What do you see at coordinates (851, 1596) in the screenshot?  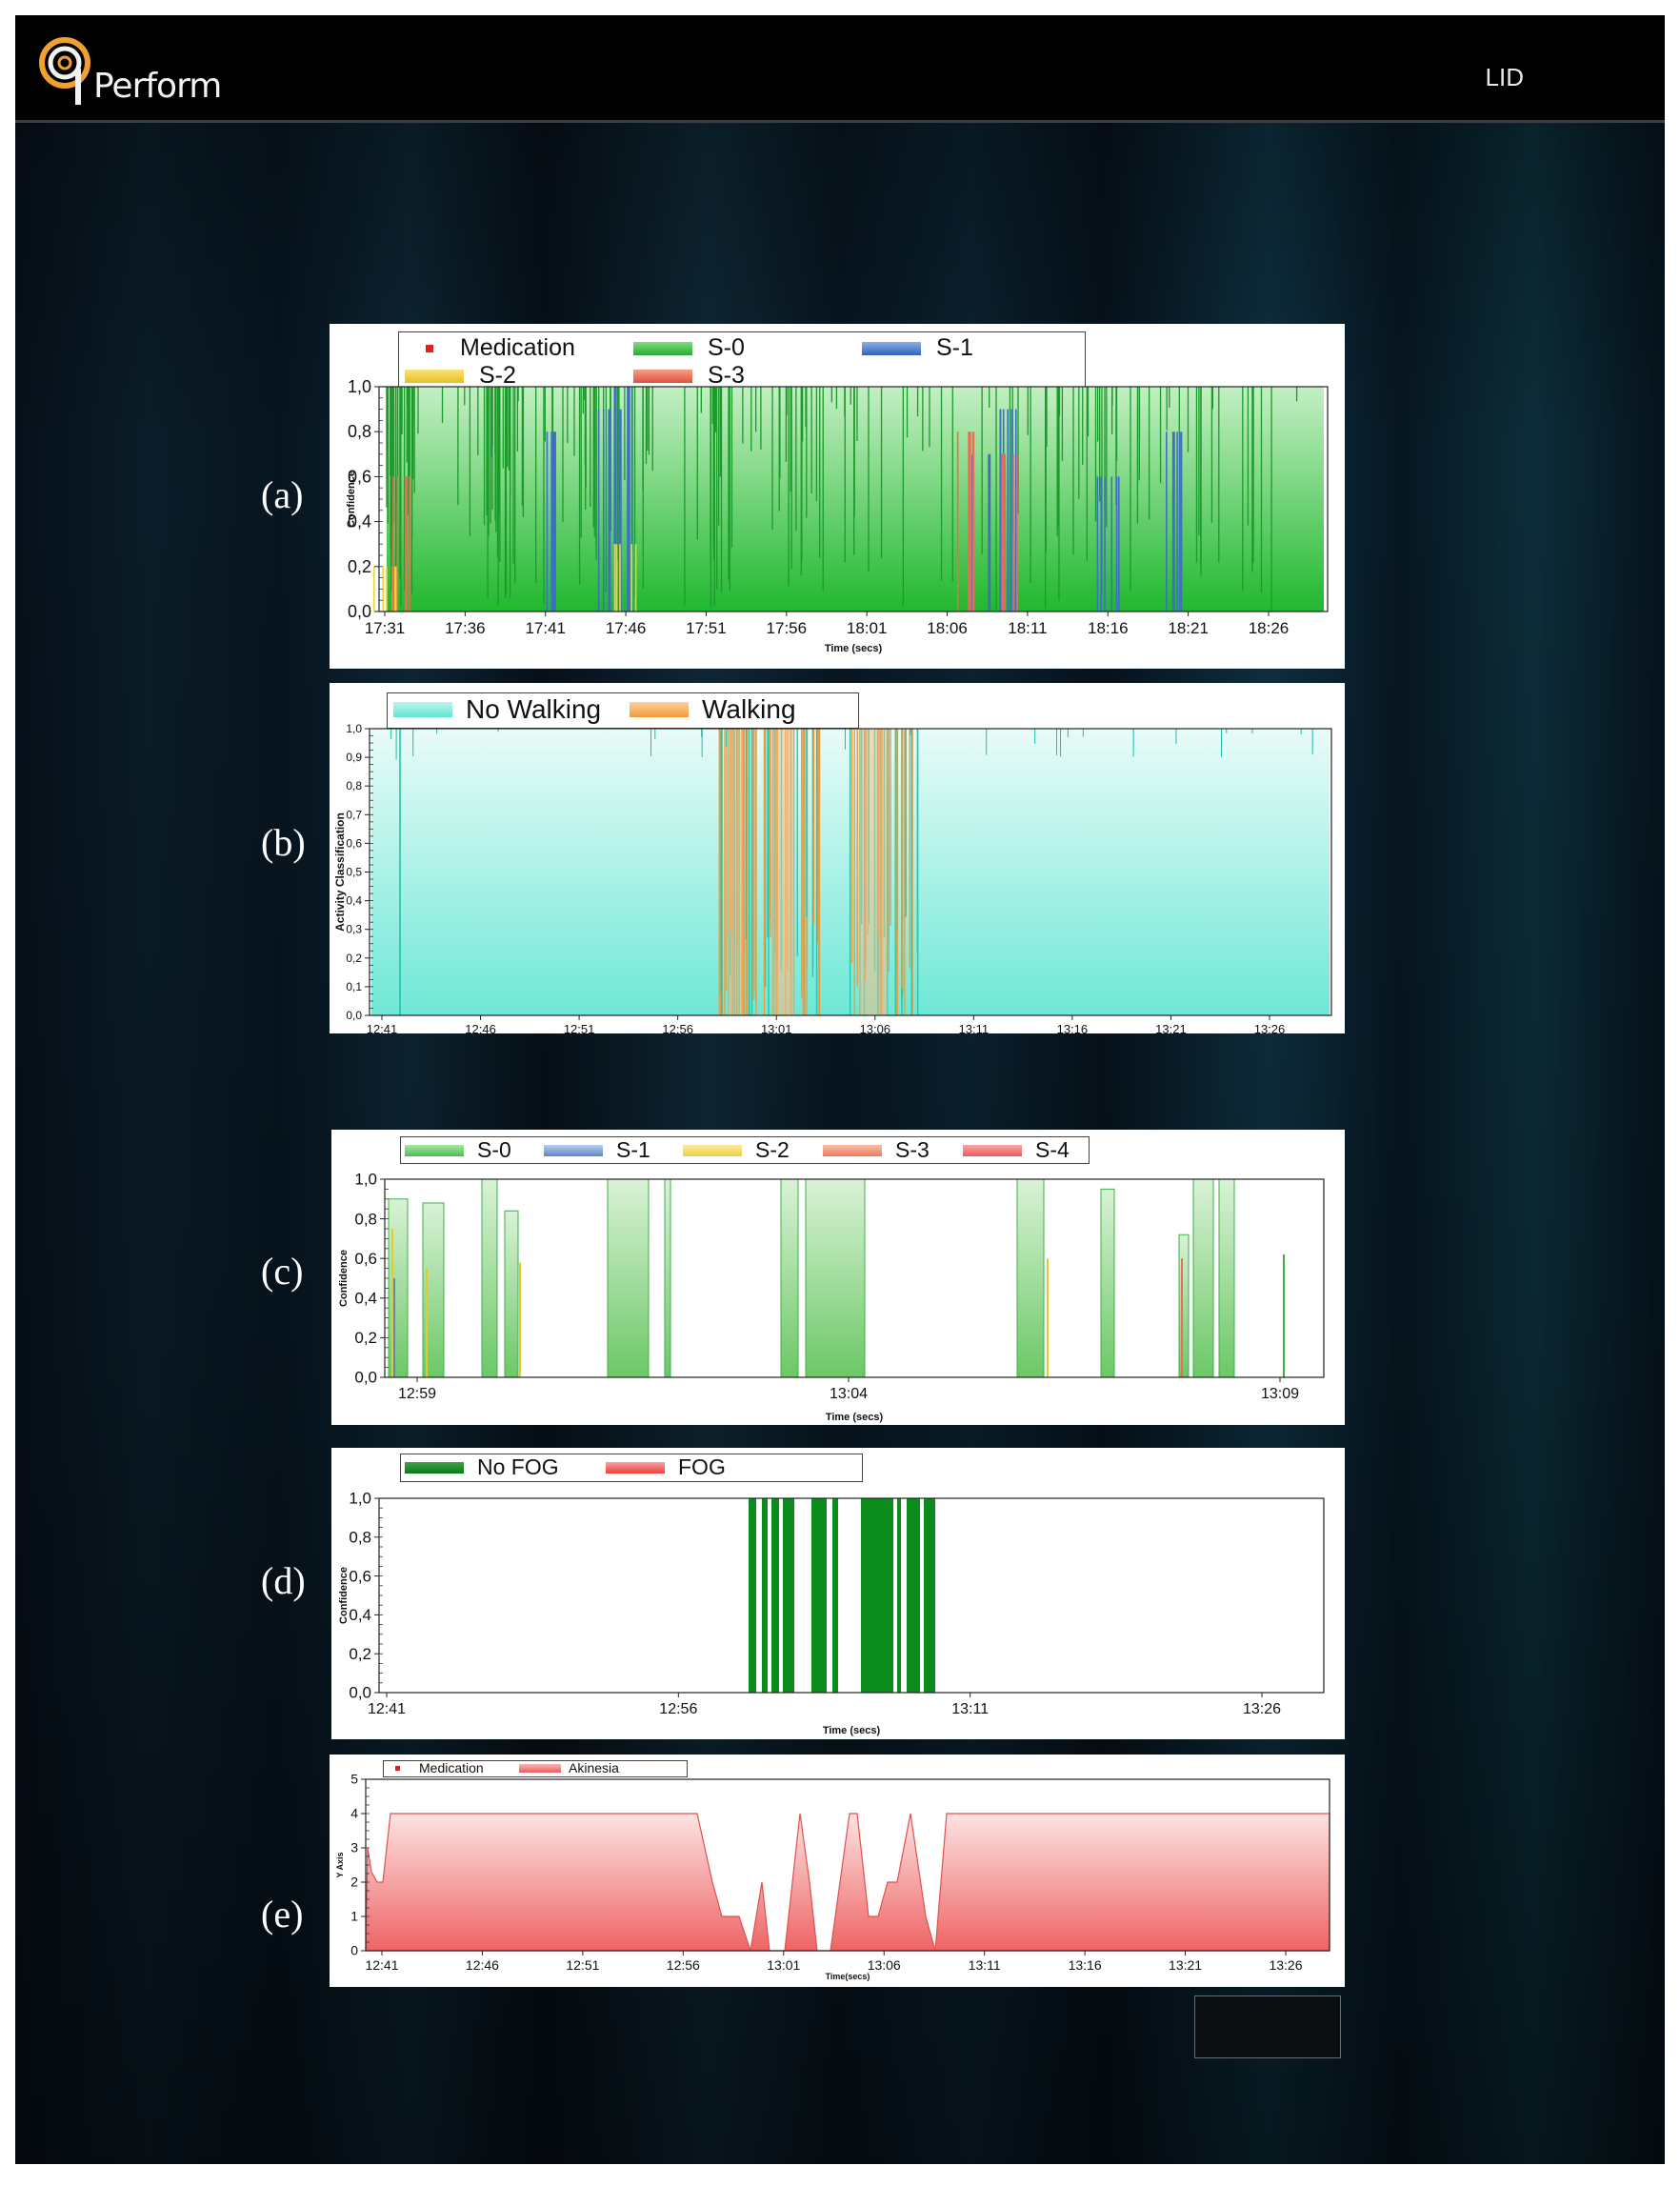 I see `plot-frame` at bounding box center [851, 1596].